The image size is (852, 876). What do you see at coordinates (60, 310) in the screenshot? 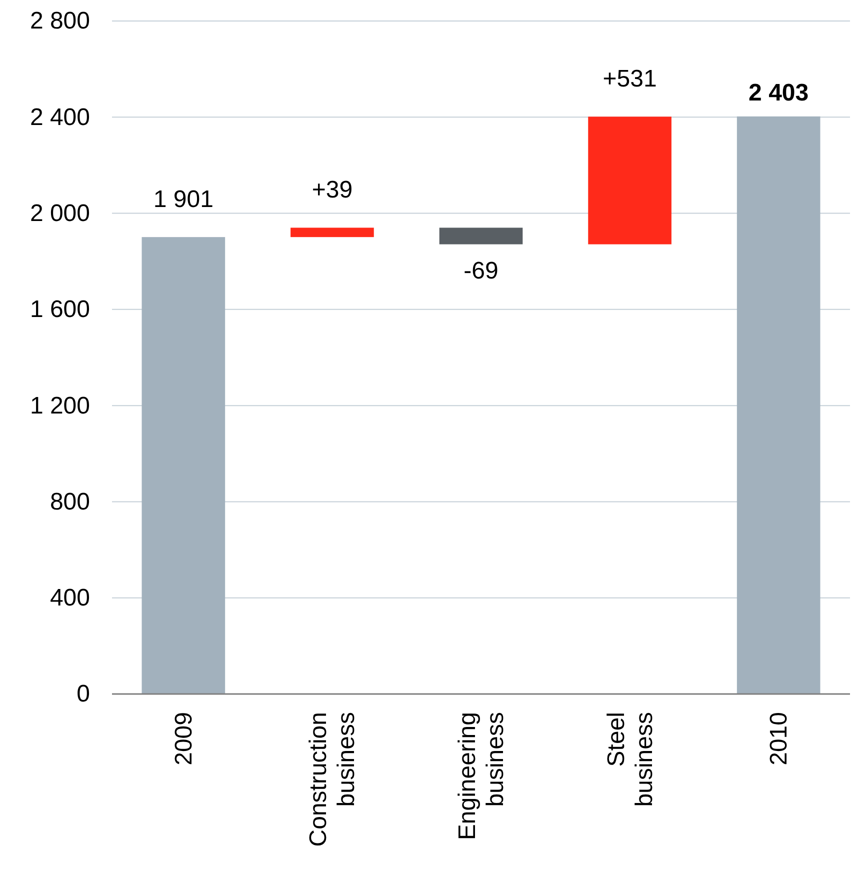
I see `y-tick-label: 1 600` at bounding box center [60, 310].